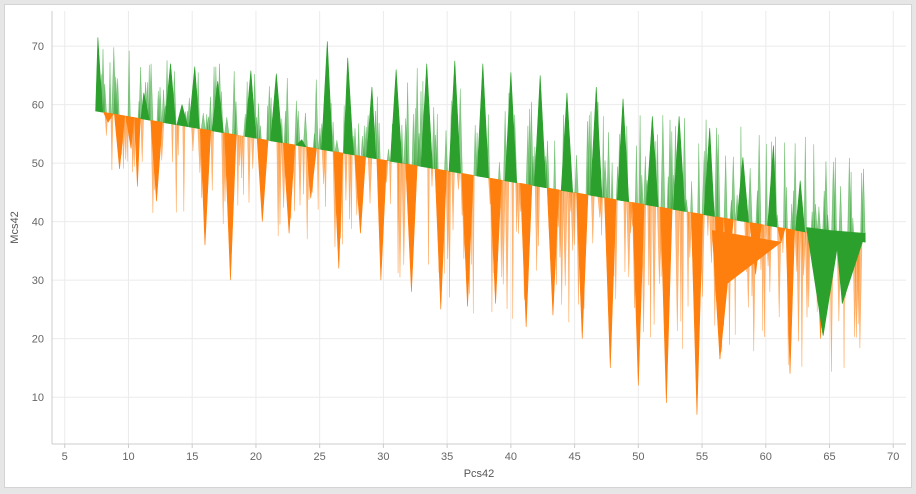  What do you see at coordinates (746, 295) in the screenshot?
I see `area-wedge-below` at bounding box center [746, 295].